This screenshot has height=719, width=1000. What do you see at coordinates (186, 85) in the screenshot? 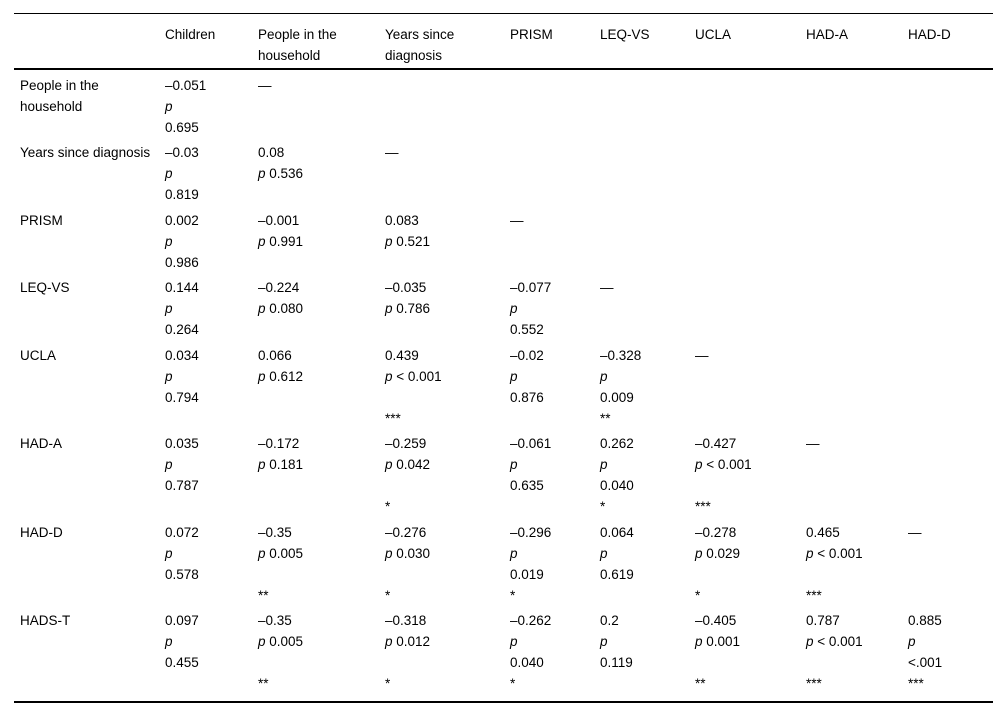
I see `cell-value: –0.051` at bounding box center [186, 85].